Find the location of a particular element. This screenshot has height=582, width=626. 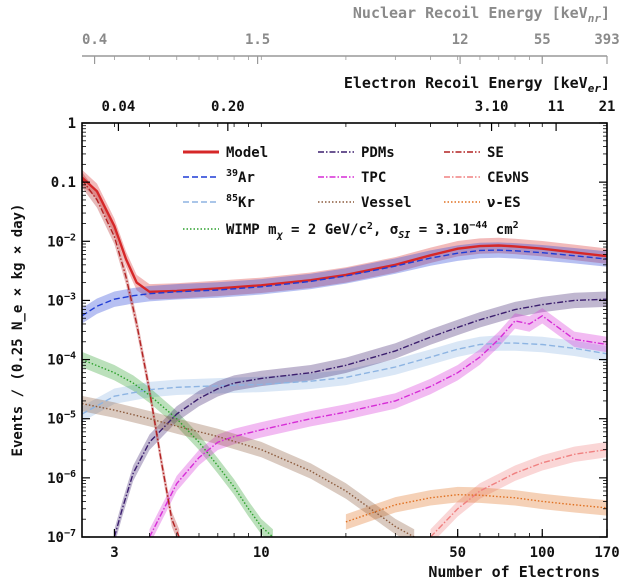

se-band is located at coordinates (131, 354).